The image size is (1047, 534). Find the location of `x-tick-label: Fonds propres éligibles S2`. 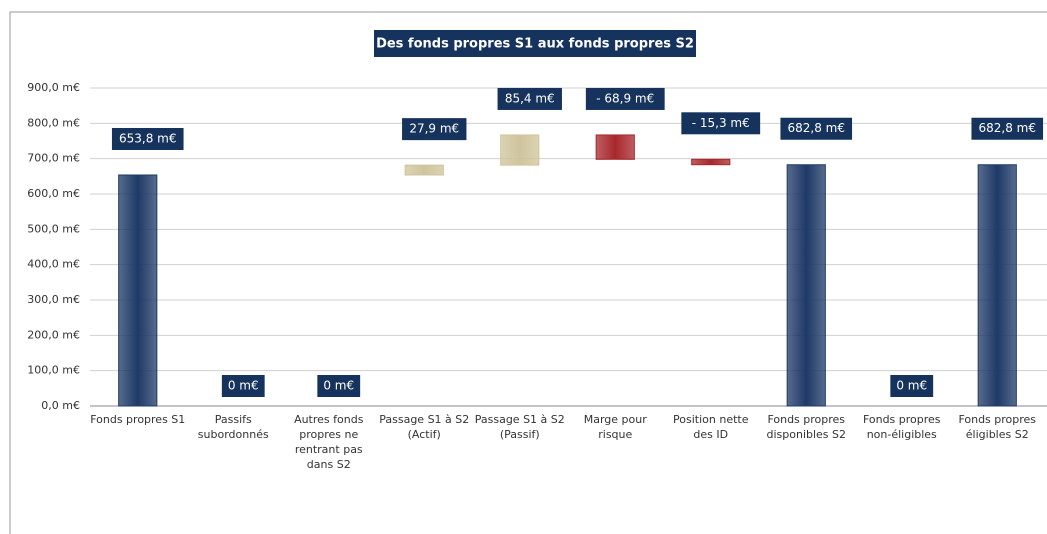

x-tick-label: Fonds propres éligibles S2 is located at coordinates (997, 427).